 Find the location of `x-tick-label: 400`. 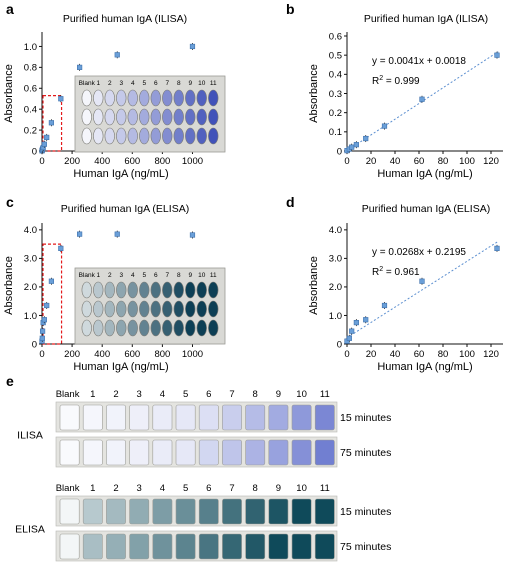

x-tick-label: 400 is located at coordinates (102, 354).